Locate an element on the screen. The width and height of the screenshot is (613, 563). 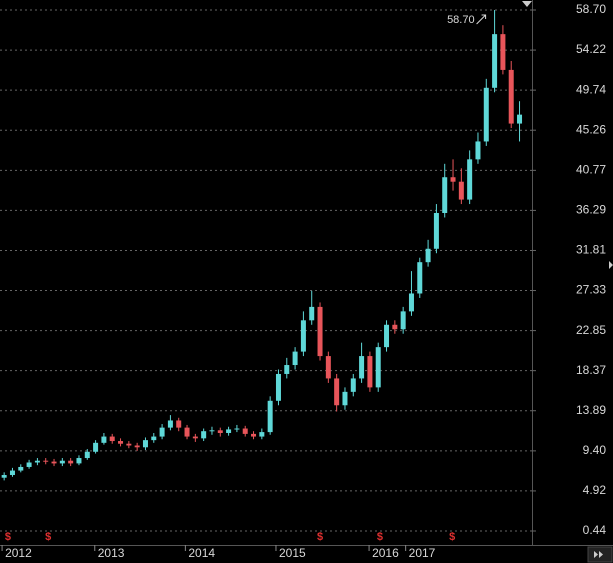
y-tick-label: 4.92 is located at coordinates (595, 490).